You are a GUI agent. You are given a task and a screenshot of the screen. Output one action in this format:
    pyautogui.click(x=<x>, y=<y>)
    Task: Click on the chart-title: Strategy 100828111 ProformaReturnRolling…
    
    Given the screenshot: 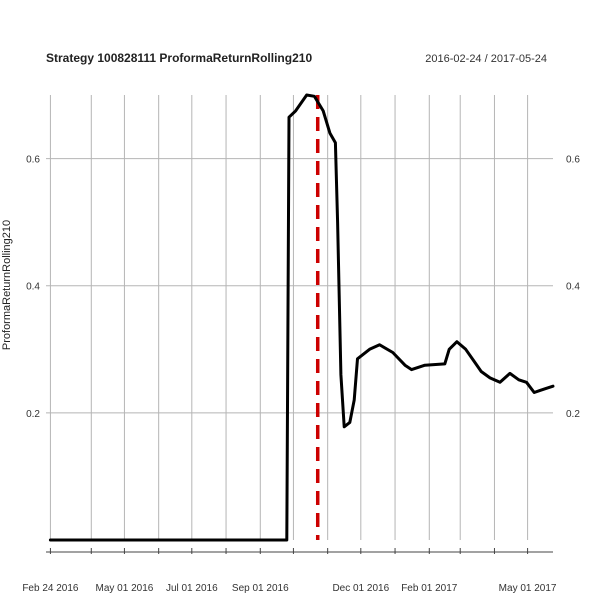 What is the action you would take?
    pyautogui.click(x=179, y=58)
    